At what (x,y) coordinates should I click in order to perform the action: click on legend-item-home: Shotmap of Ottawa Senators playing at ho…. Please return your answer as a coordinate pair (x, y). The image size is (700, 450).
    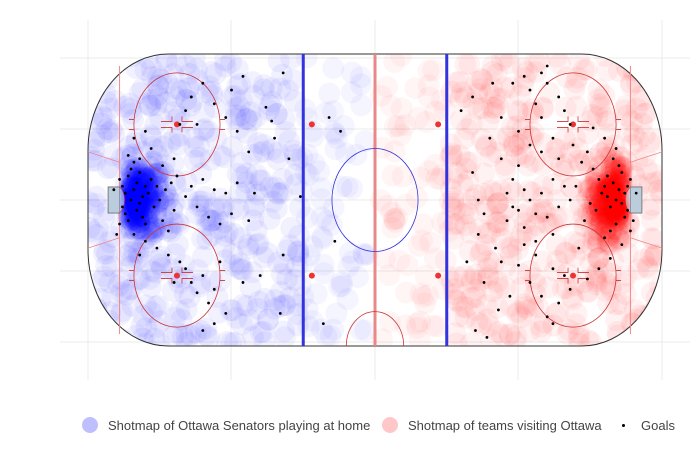
    Looking at the image, I should click on (226, 425).